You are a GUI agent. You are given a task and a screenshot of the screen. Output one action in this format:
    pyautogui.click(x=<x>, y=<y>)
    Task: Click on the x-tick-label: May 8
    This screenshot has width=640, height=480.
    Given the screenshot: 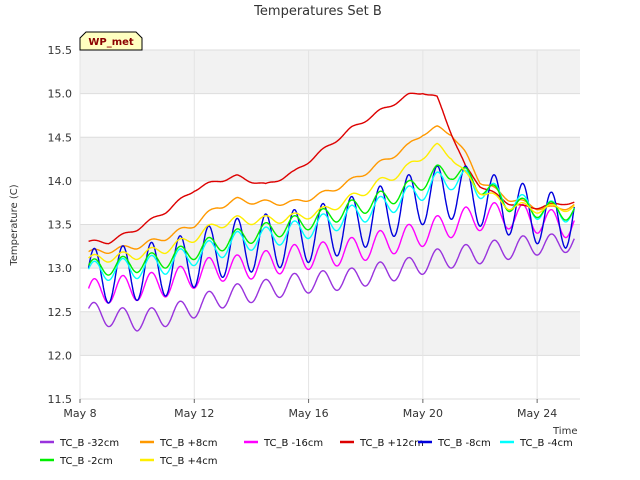 What is the action you would take?
    pyautogui.click(x=79, y=413)
    